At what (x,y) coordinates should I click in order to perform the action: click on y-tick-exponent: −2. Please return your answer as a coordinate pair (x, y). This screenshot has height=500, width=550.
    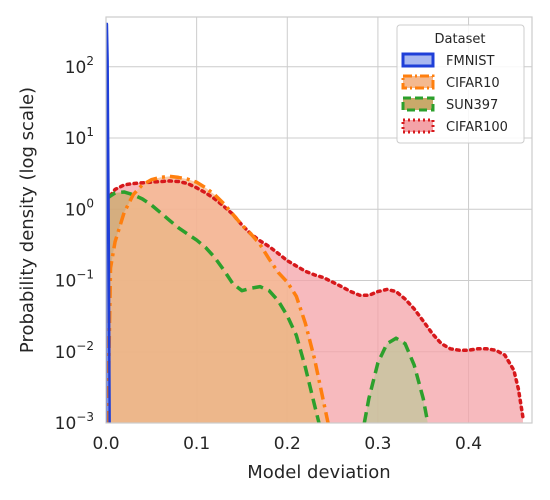
    Looking at the image, I should click on (85, 346).